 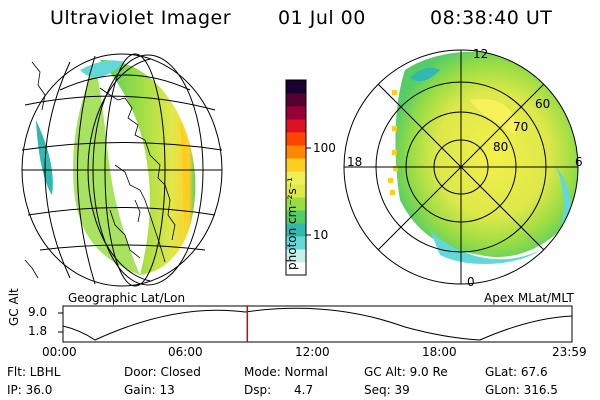 I want to click on timeline-xtick-0: 00:00, so click(x=59, y=352).